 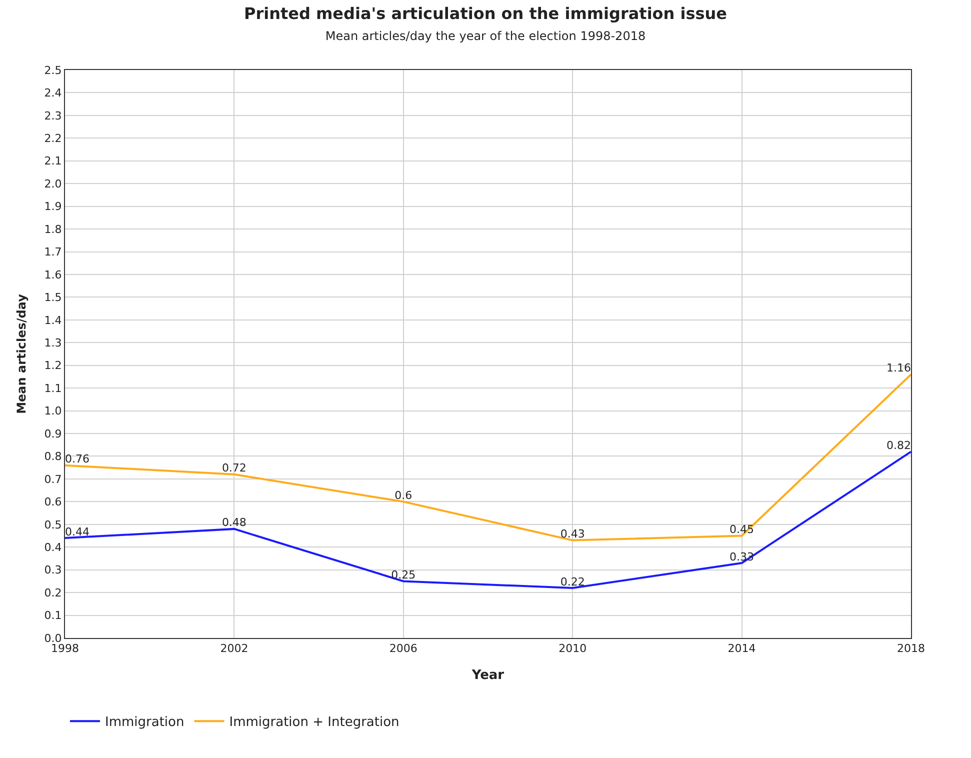 What do you see at coordinates (53, 433) in the screenshot?
I see `y-tick-label: 0.9` at bounding box center [53, 433].